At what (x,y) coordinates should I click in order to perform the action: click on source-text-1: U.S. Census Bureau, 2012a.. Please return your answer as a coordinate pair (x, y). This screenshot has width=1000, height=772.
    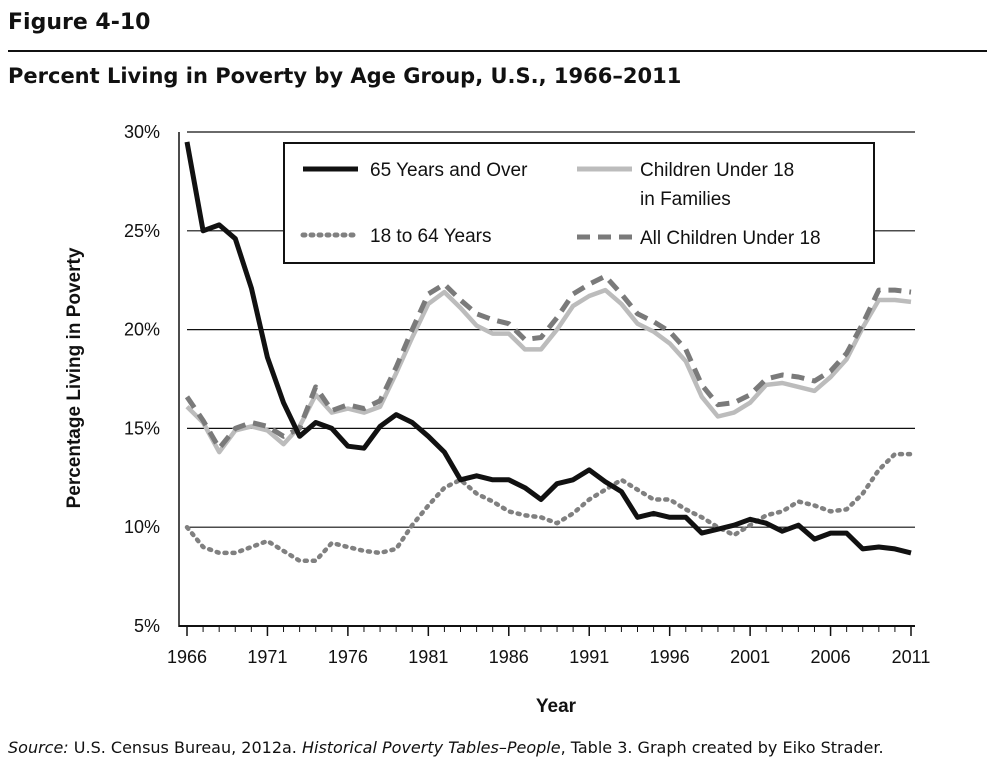
    Looking at the image, I should click on (185, 747).